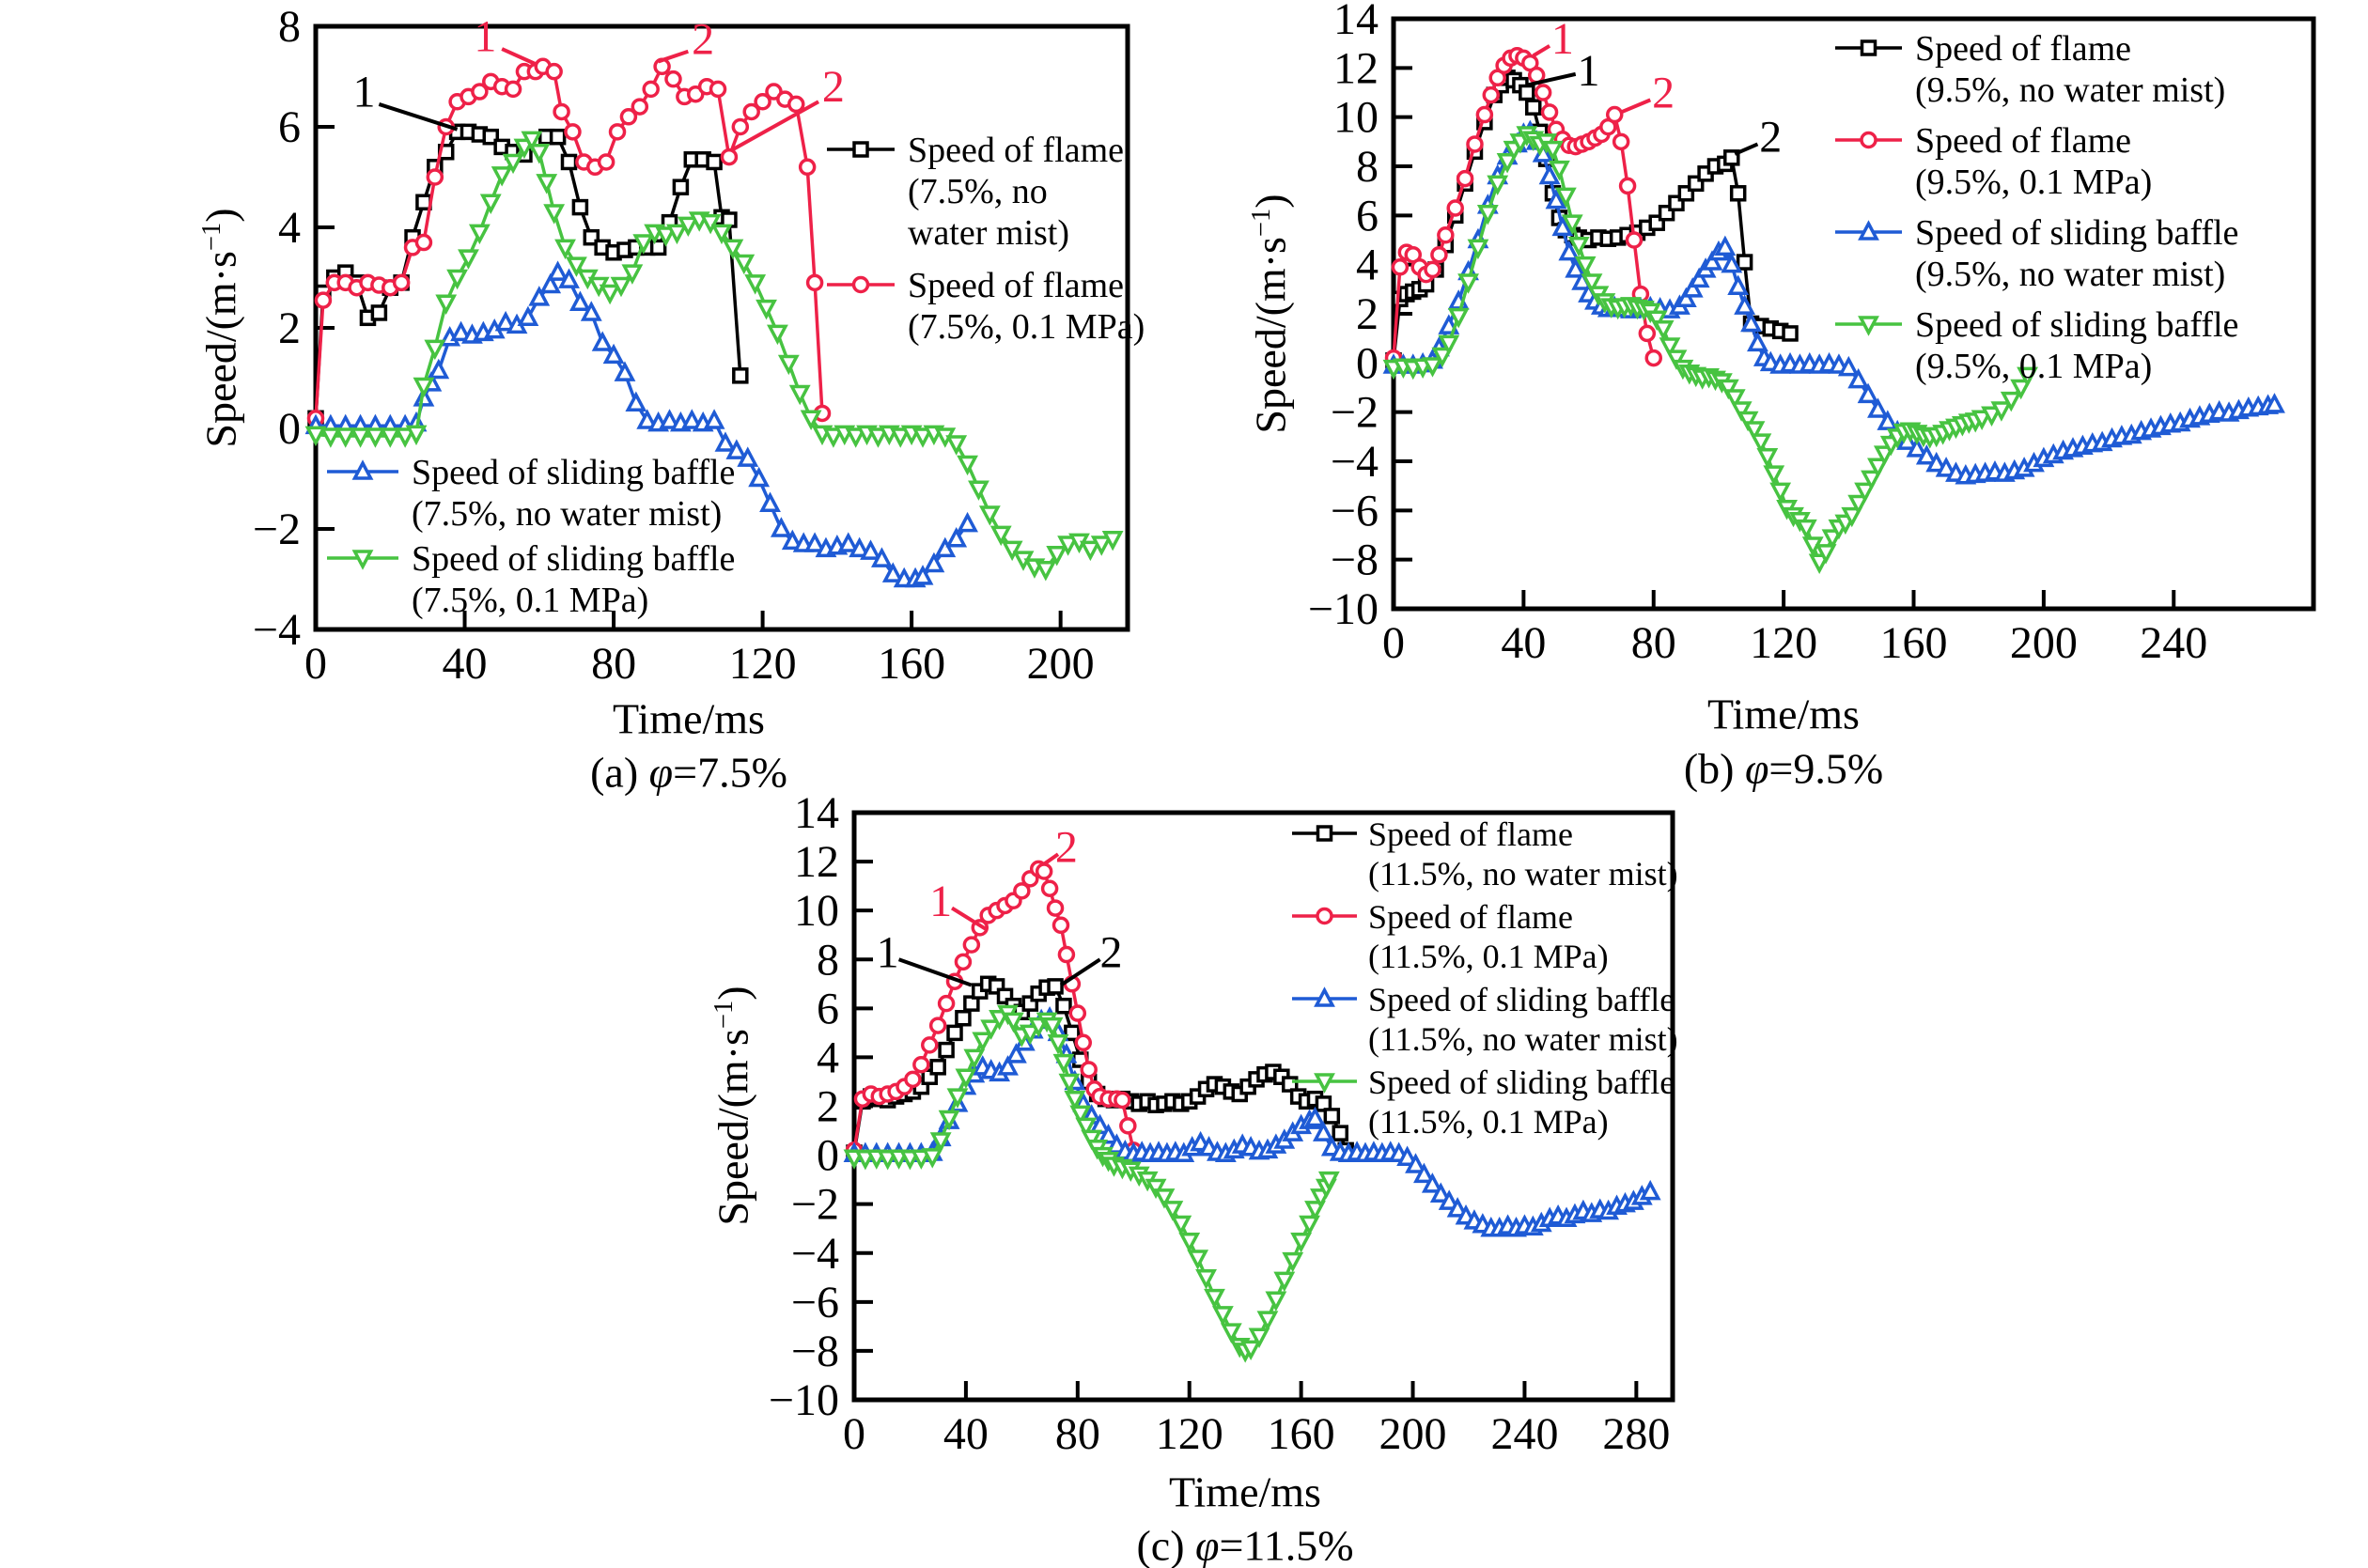 The width and height of the screenshot is (2368, 1568). What do you see at coordinates (1356, 68) in the screenshot?
I see `y-tick-label: 12` at bounding box center [1356, 68].